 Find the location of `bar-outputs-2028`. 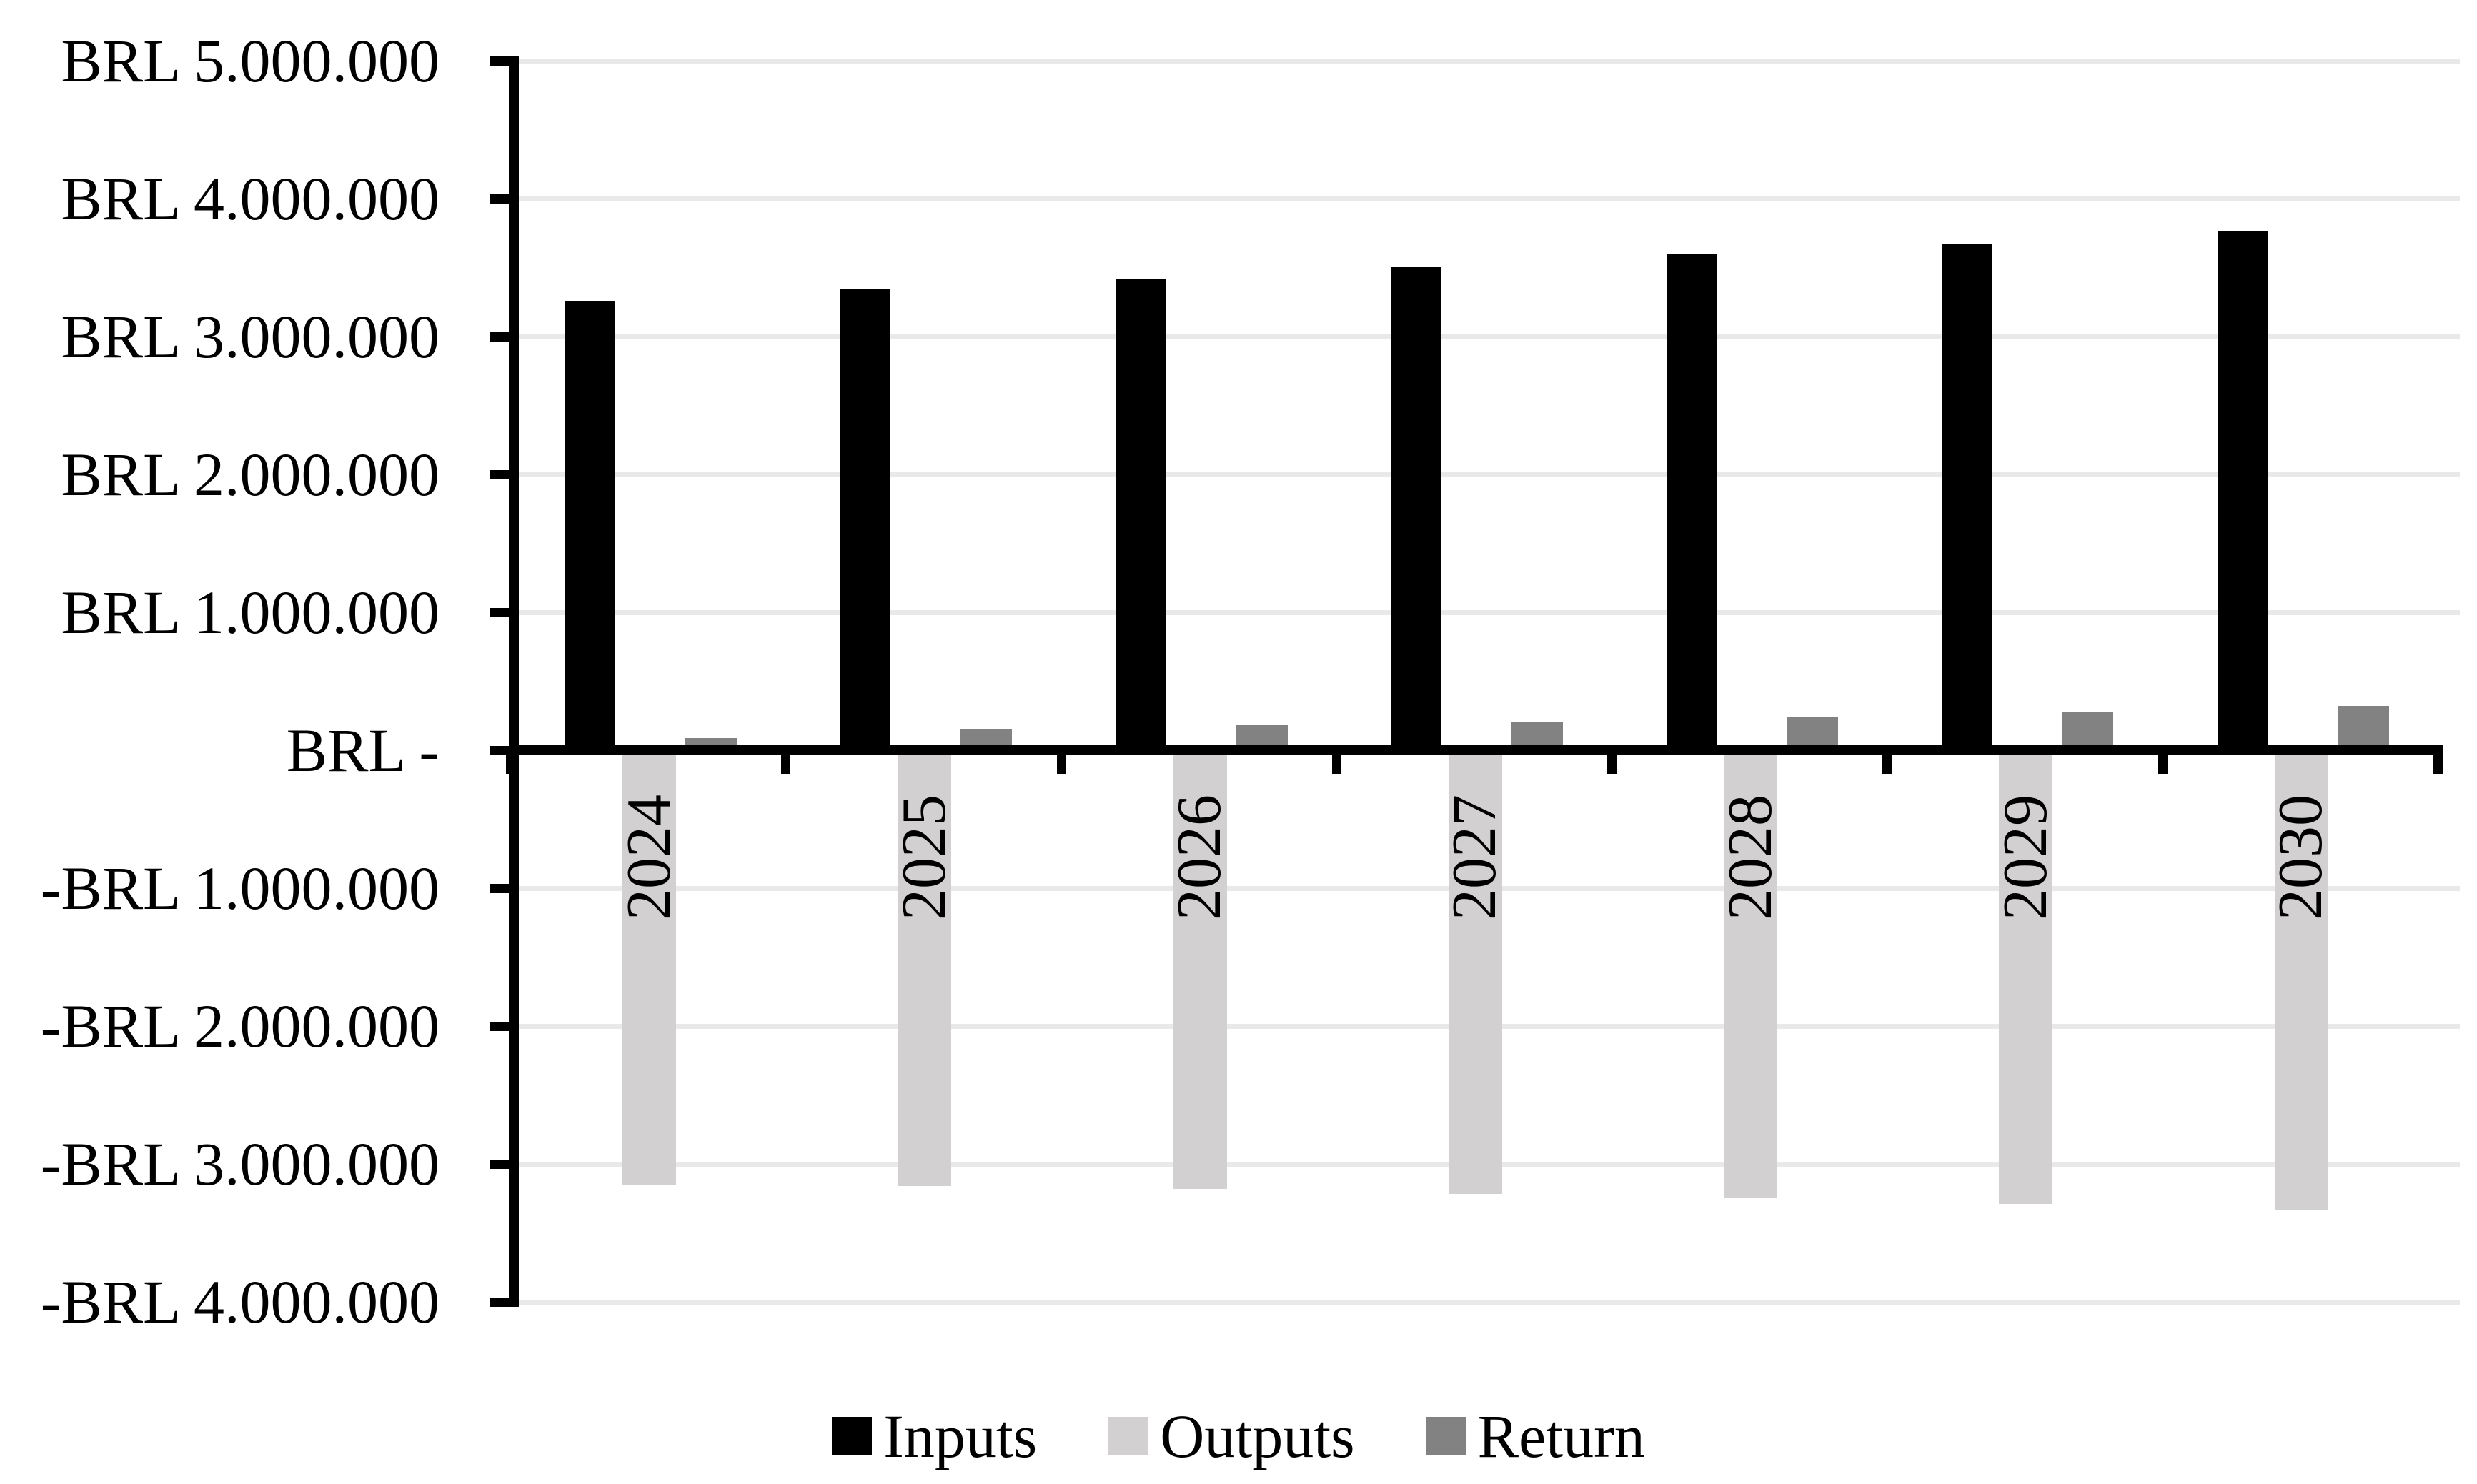

bar-outputs-2028 is located at coordinates (1751, 975).